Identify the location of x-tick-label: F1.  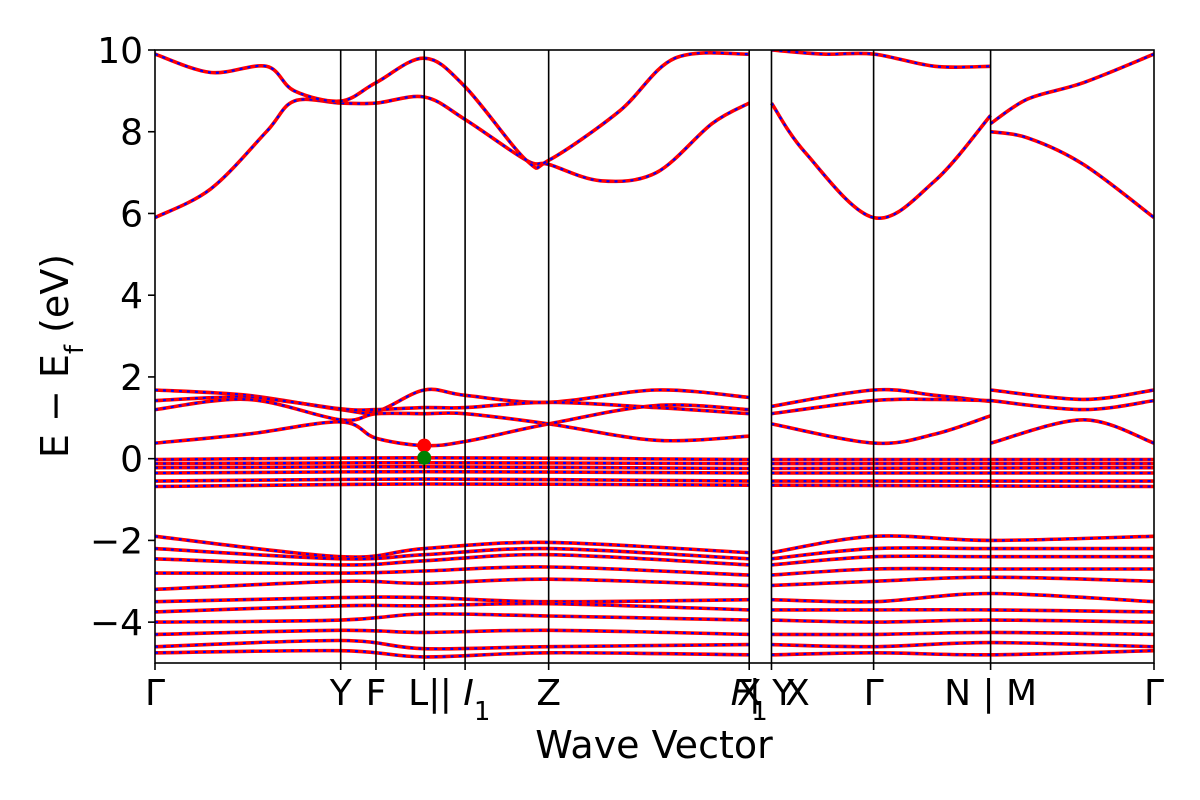
(749, 700).